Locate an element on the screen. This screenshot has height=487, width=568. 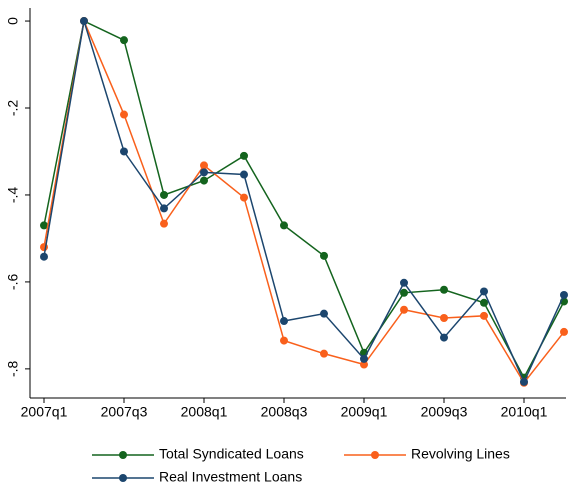
legend-label: Total Syndicated Loans is located at coordinates (231, 454).